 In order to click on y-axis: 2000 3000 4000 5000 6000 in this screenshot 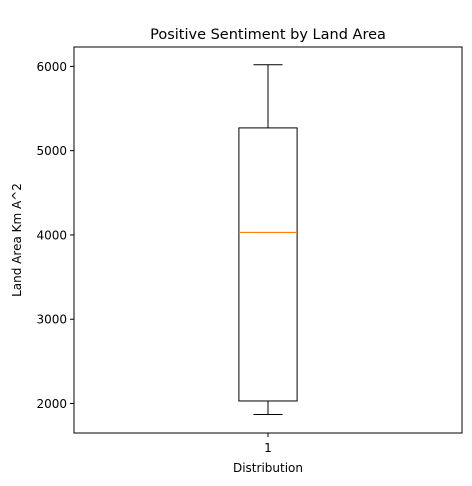, I will do `click(55, 235)`.